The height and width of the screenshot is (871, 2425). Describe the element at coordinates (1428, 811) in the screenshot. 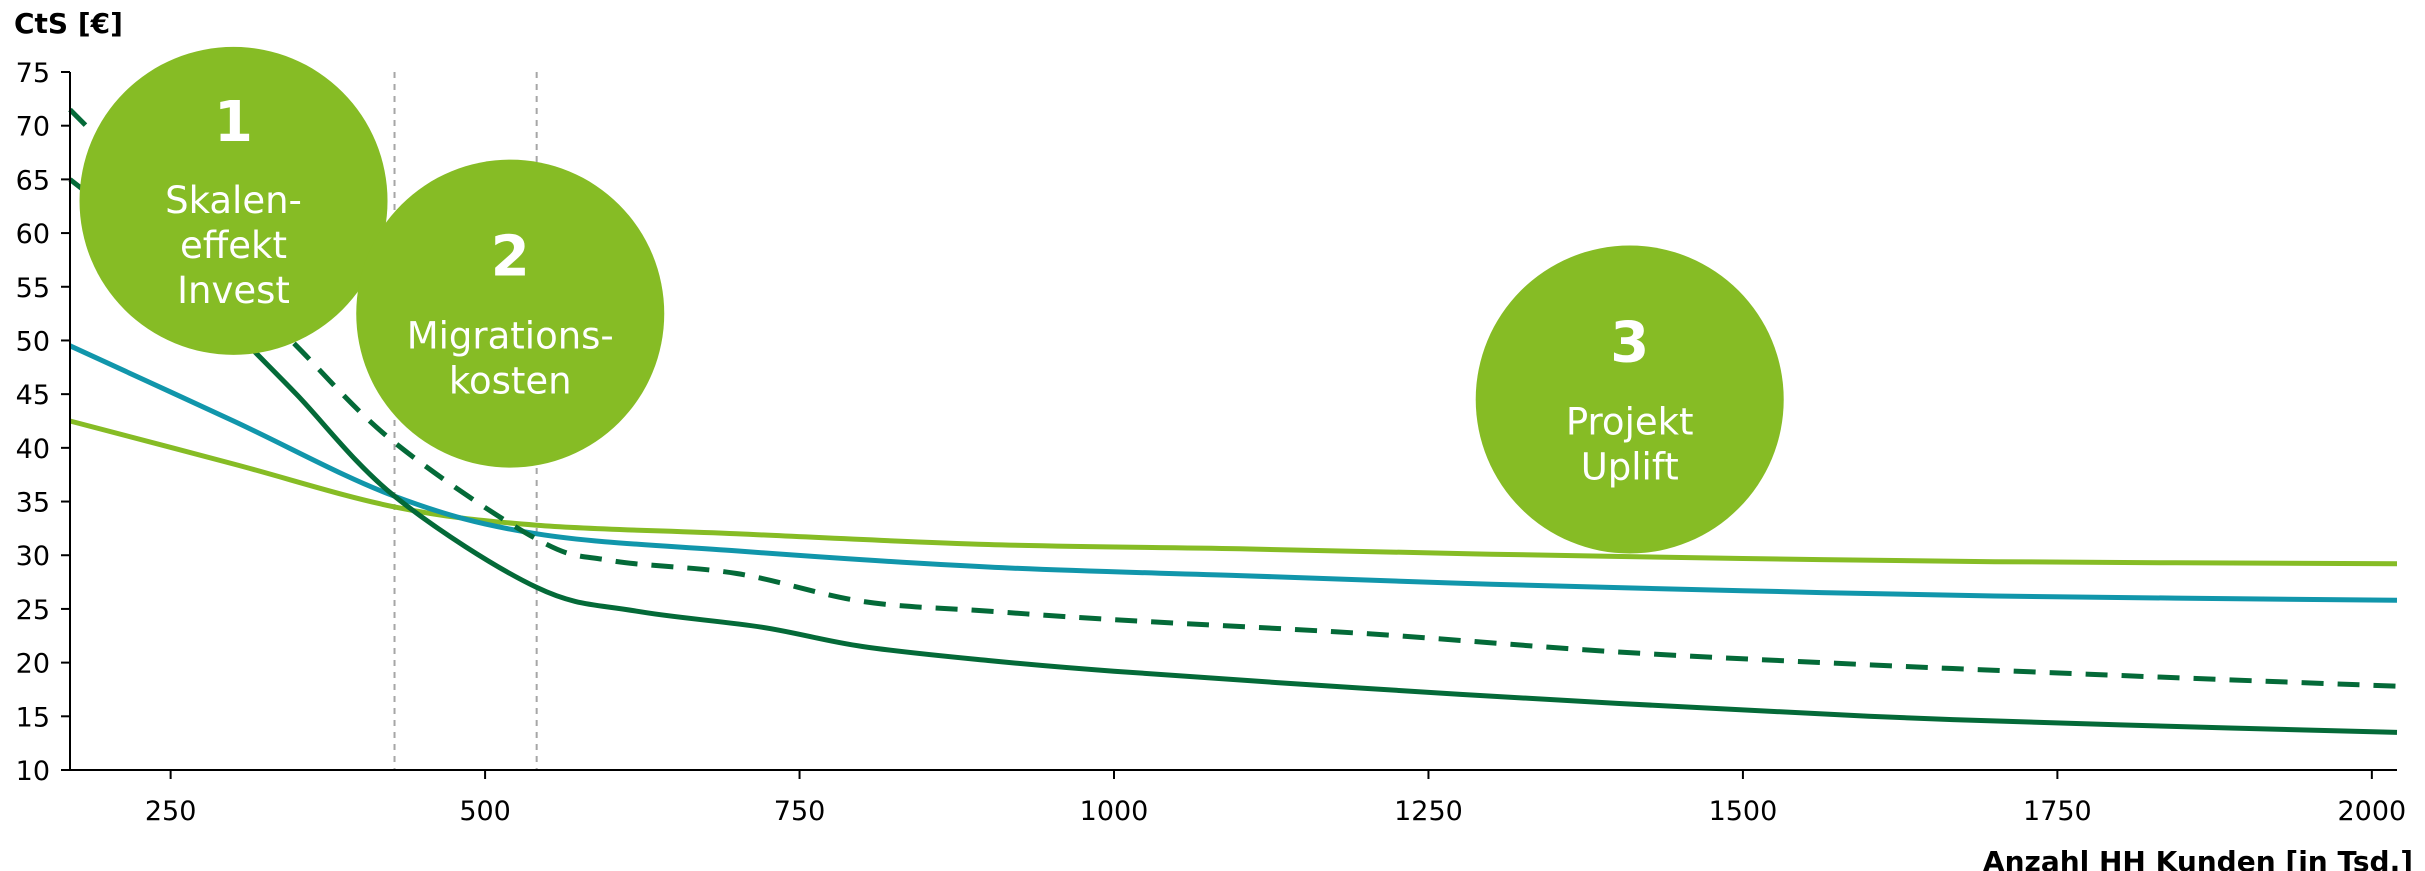

I see `x-tick-label: 1250` at that location.